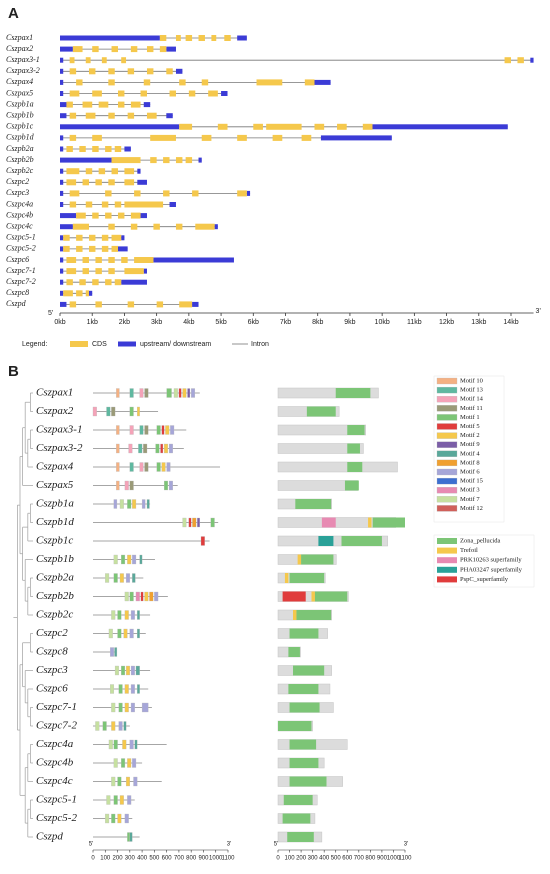 The width and height of the screenshot is (550, 874). What do you see at coordinates (55, 522) in the screenshot?
I see `protein-name: Cszpb1d` at bounding box center [55, 522].